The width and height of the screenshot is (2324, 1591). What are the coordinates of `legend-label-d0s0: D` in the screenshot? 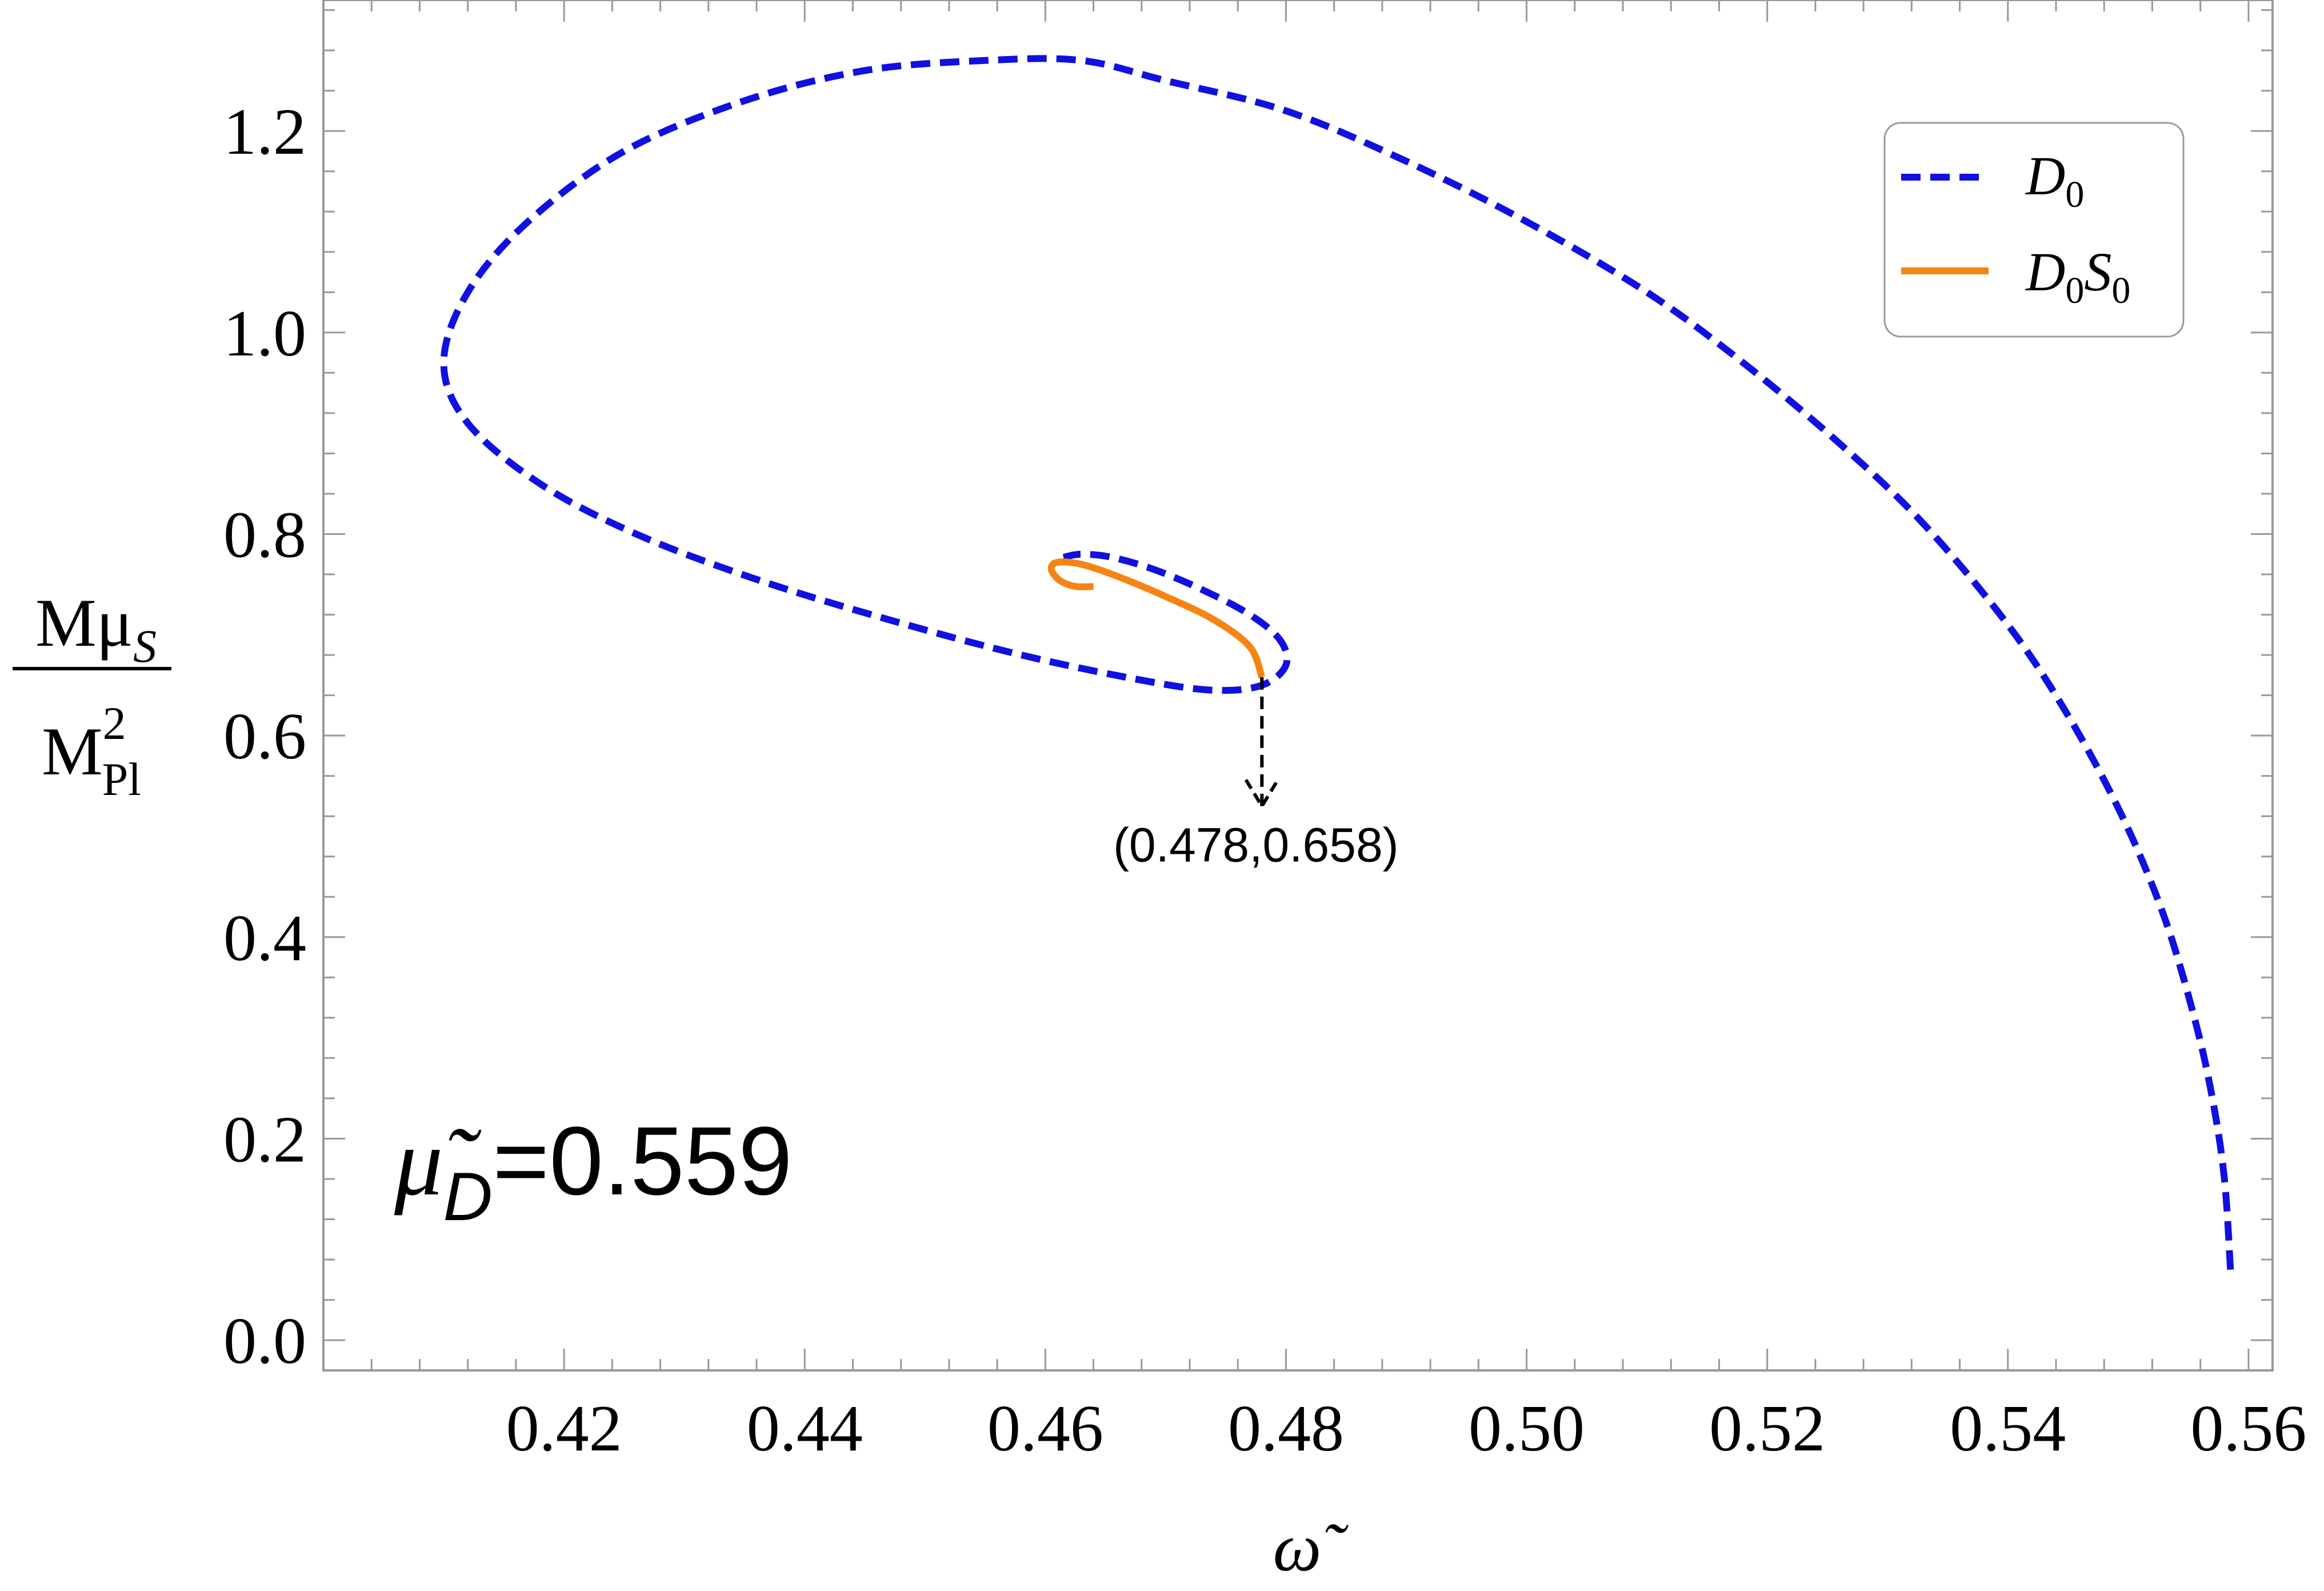 It's located at (2045, 271).